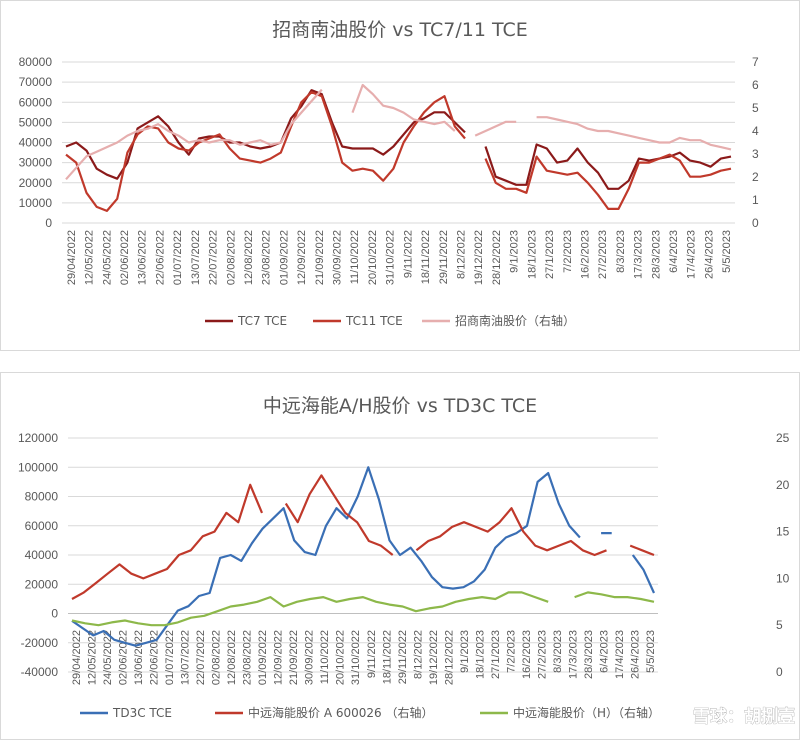 Image resolution: width=800 pixels, height=740 pixels. What do you see at coordinates (783, 438) in the screenshot?
I see `y2-axis-tick-label: 25` at bounding box center [783, 438].